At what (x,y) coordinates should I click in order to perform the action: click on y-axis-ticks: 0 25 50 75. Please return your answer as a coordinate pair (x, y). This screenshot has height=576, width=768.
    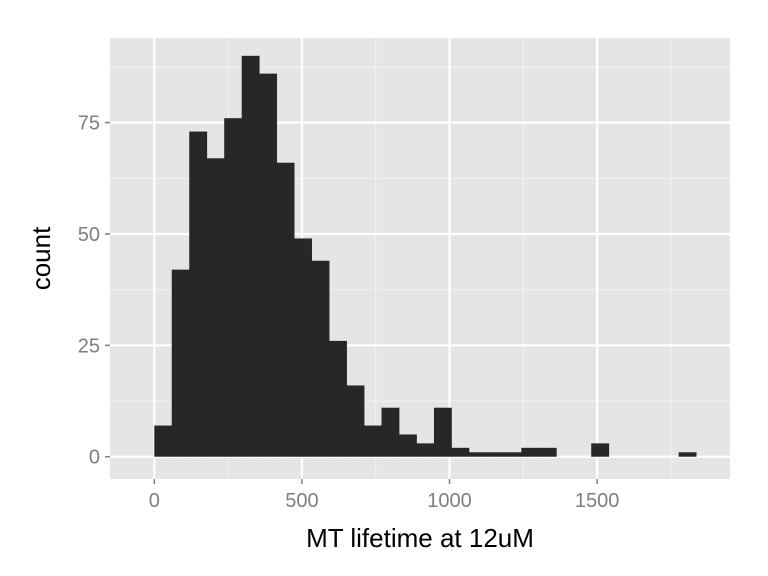
    Looking at the image, I should click on (94, 291).